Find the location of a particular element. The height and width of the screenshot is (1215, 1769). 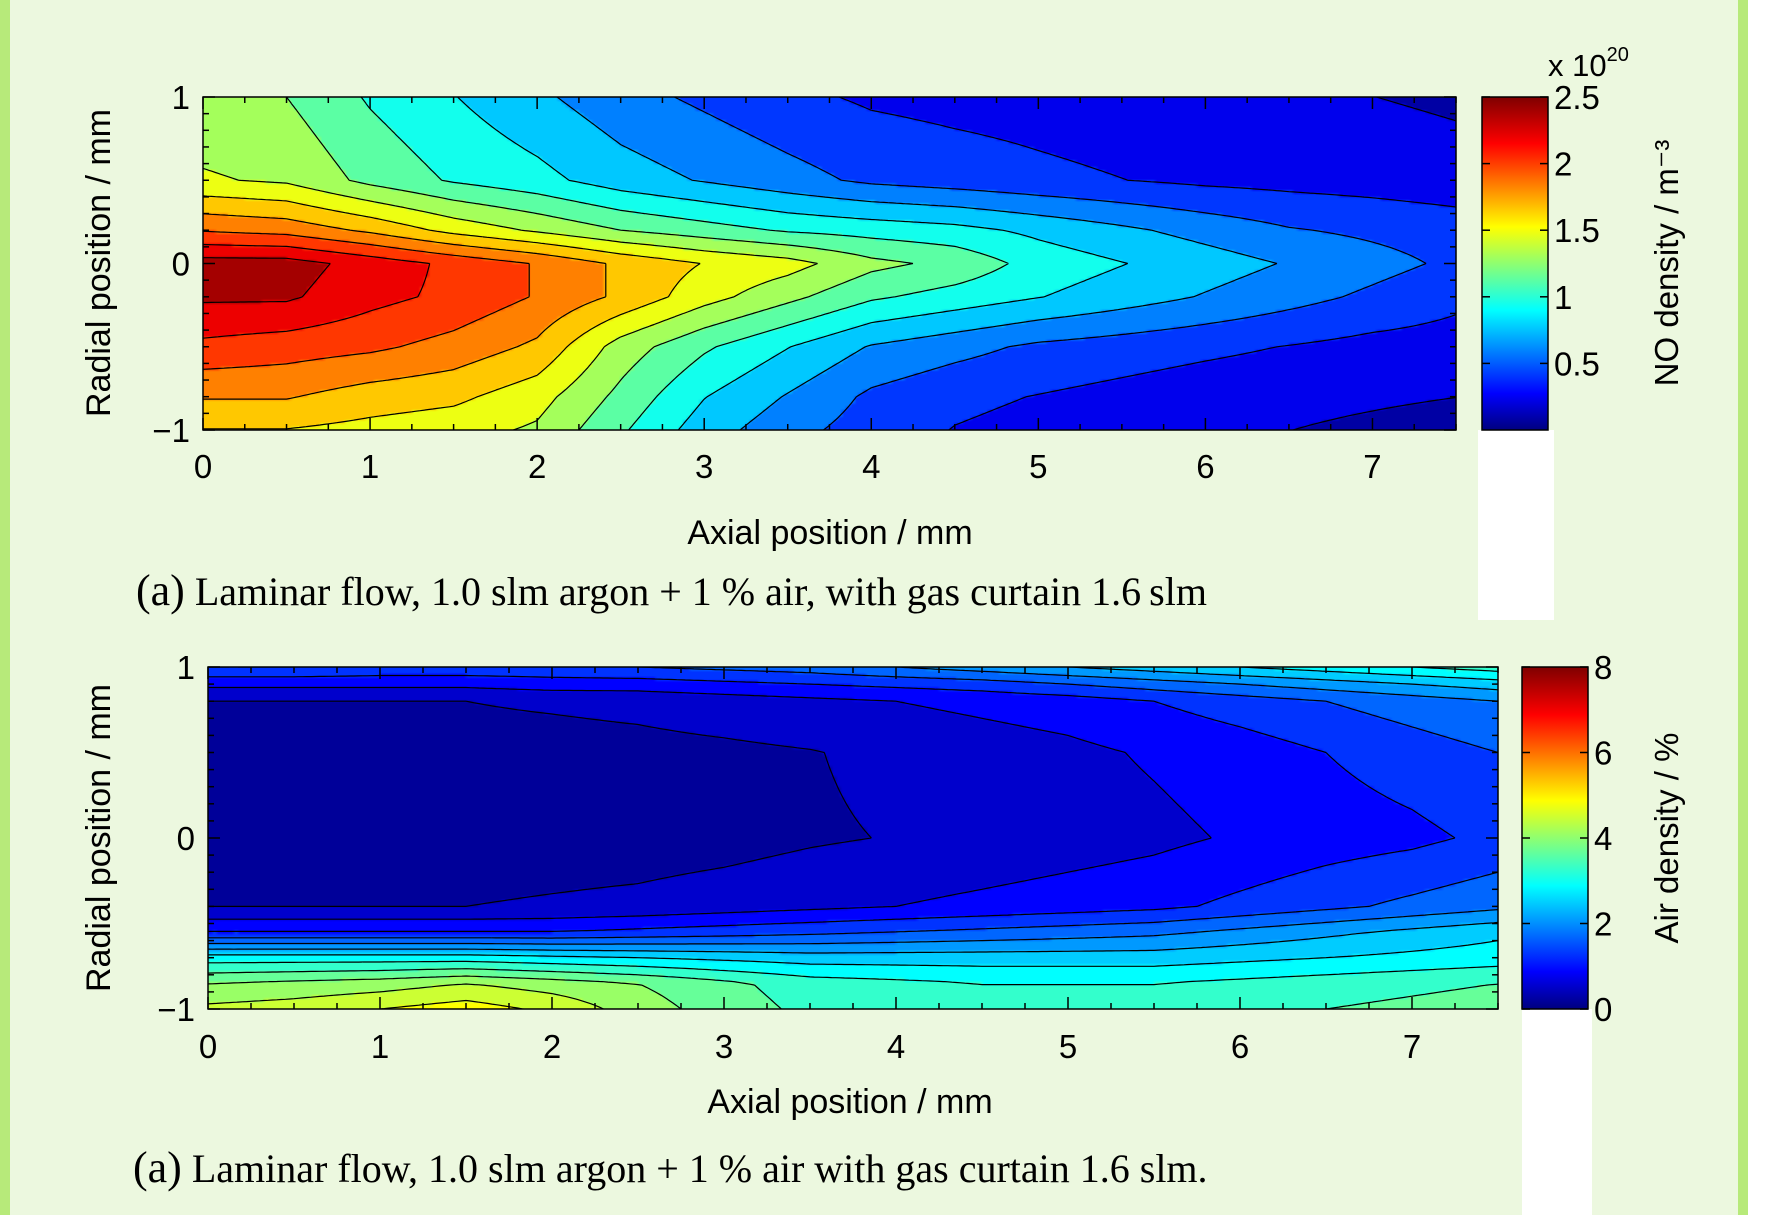

colorbar-tick-label: 0.5 is located at coordinates (1577, 363).